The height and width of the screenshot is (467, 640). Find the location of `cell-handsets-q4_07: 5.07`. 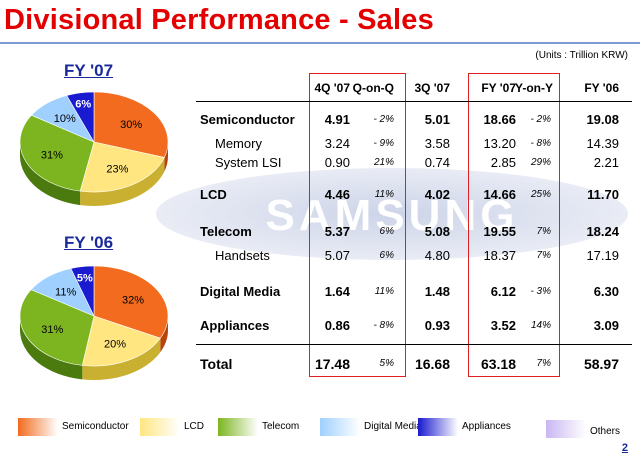

cell-handsets-q4_07: 5.07 is located at coordinates (337, 255).